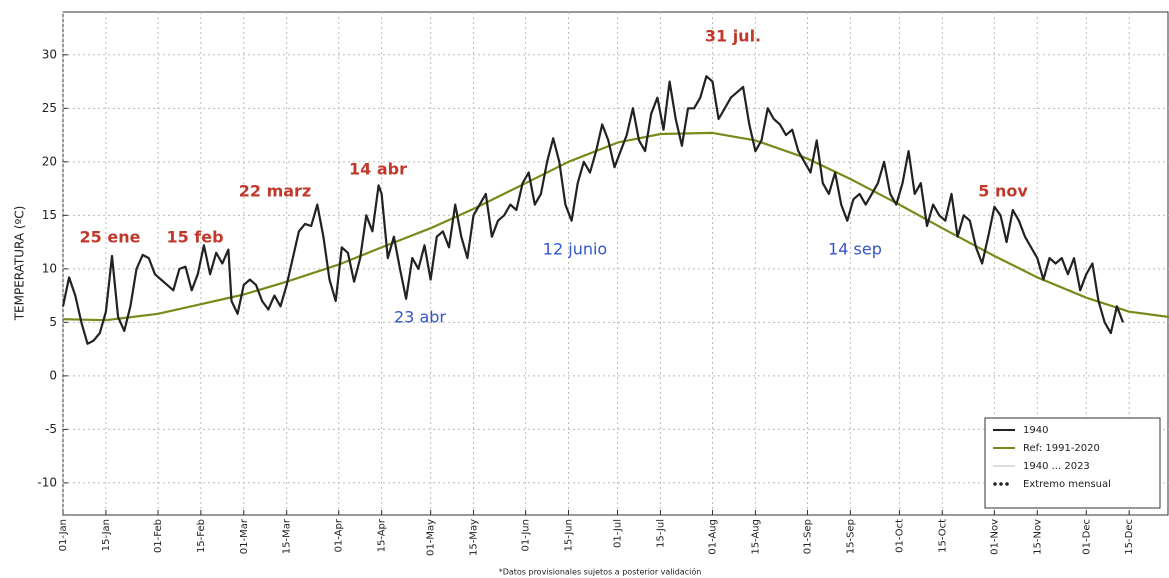 The image size is (1169, 578). What do you see at coordinates (1086, 537) in the screenshot?
I see `x-tick-label: 01-Dec` at bounding box center [1086, 537].